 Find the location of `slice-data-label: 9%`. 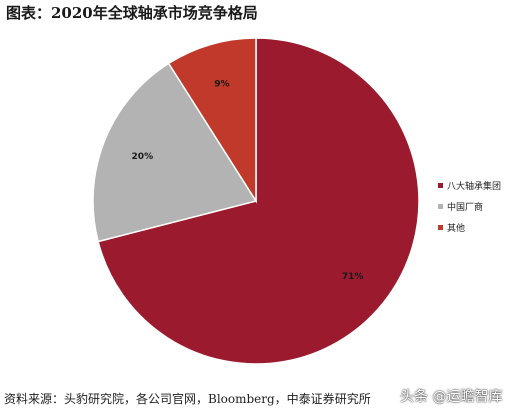

slice-data-label: 9% is located at coordinates (221, 85).